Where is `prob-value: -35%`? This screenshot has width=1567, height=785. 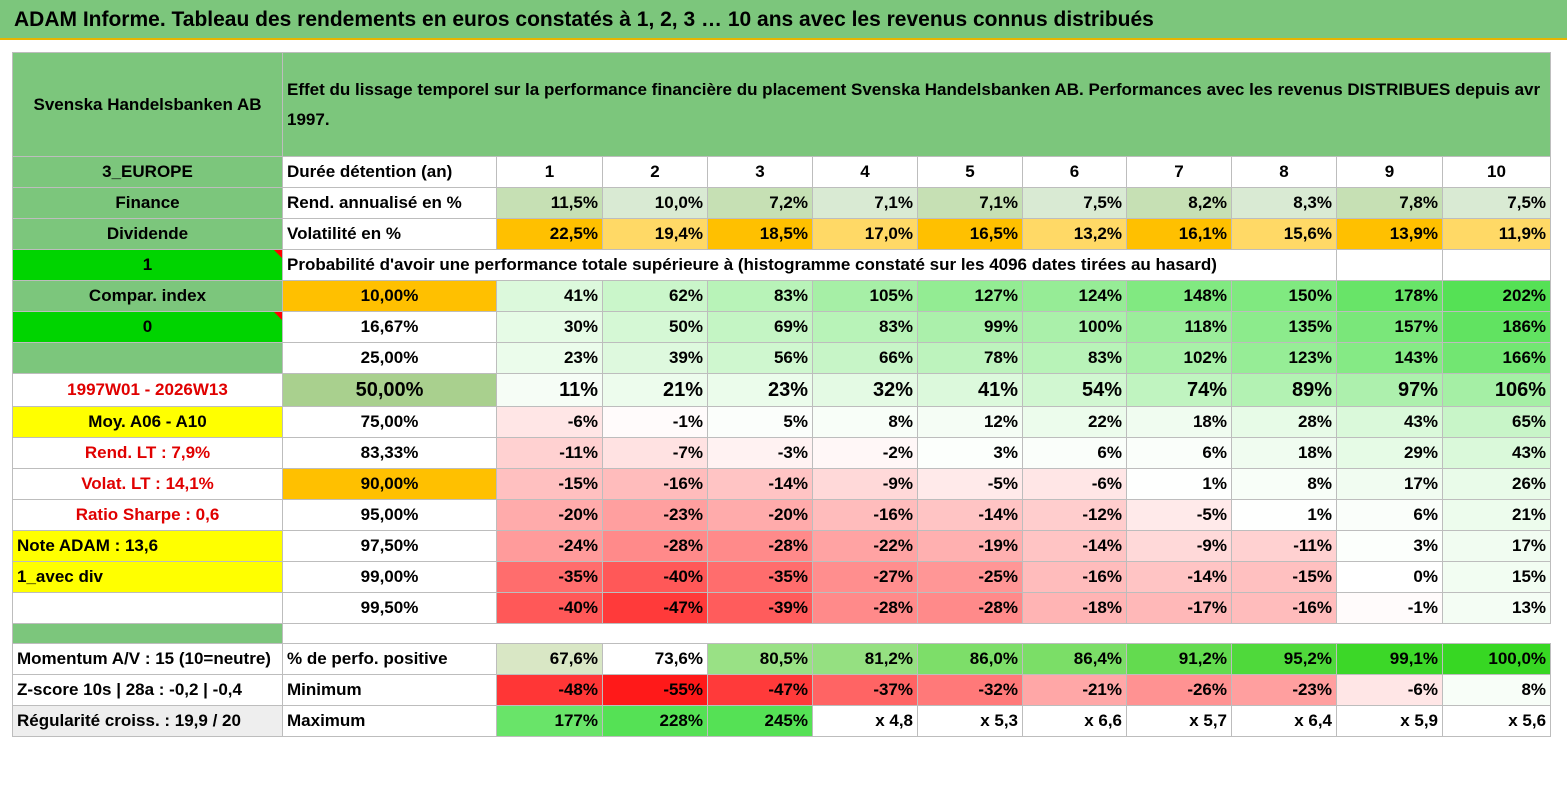
prob-value: -35% is located at coordinates (549, 577).